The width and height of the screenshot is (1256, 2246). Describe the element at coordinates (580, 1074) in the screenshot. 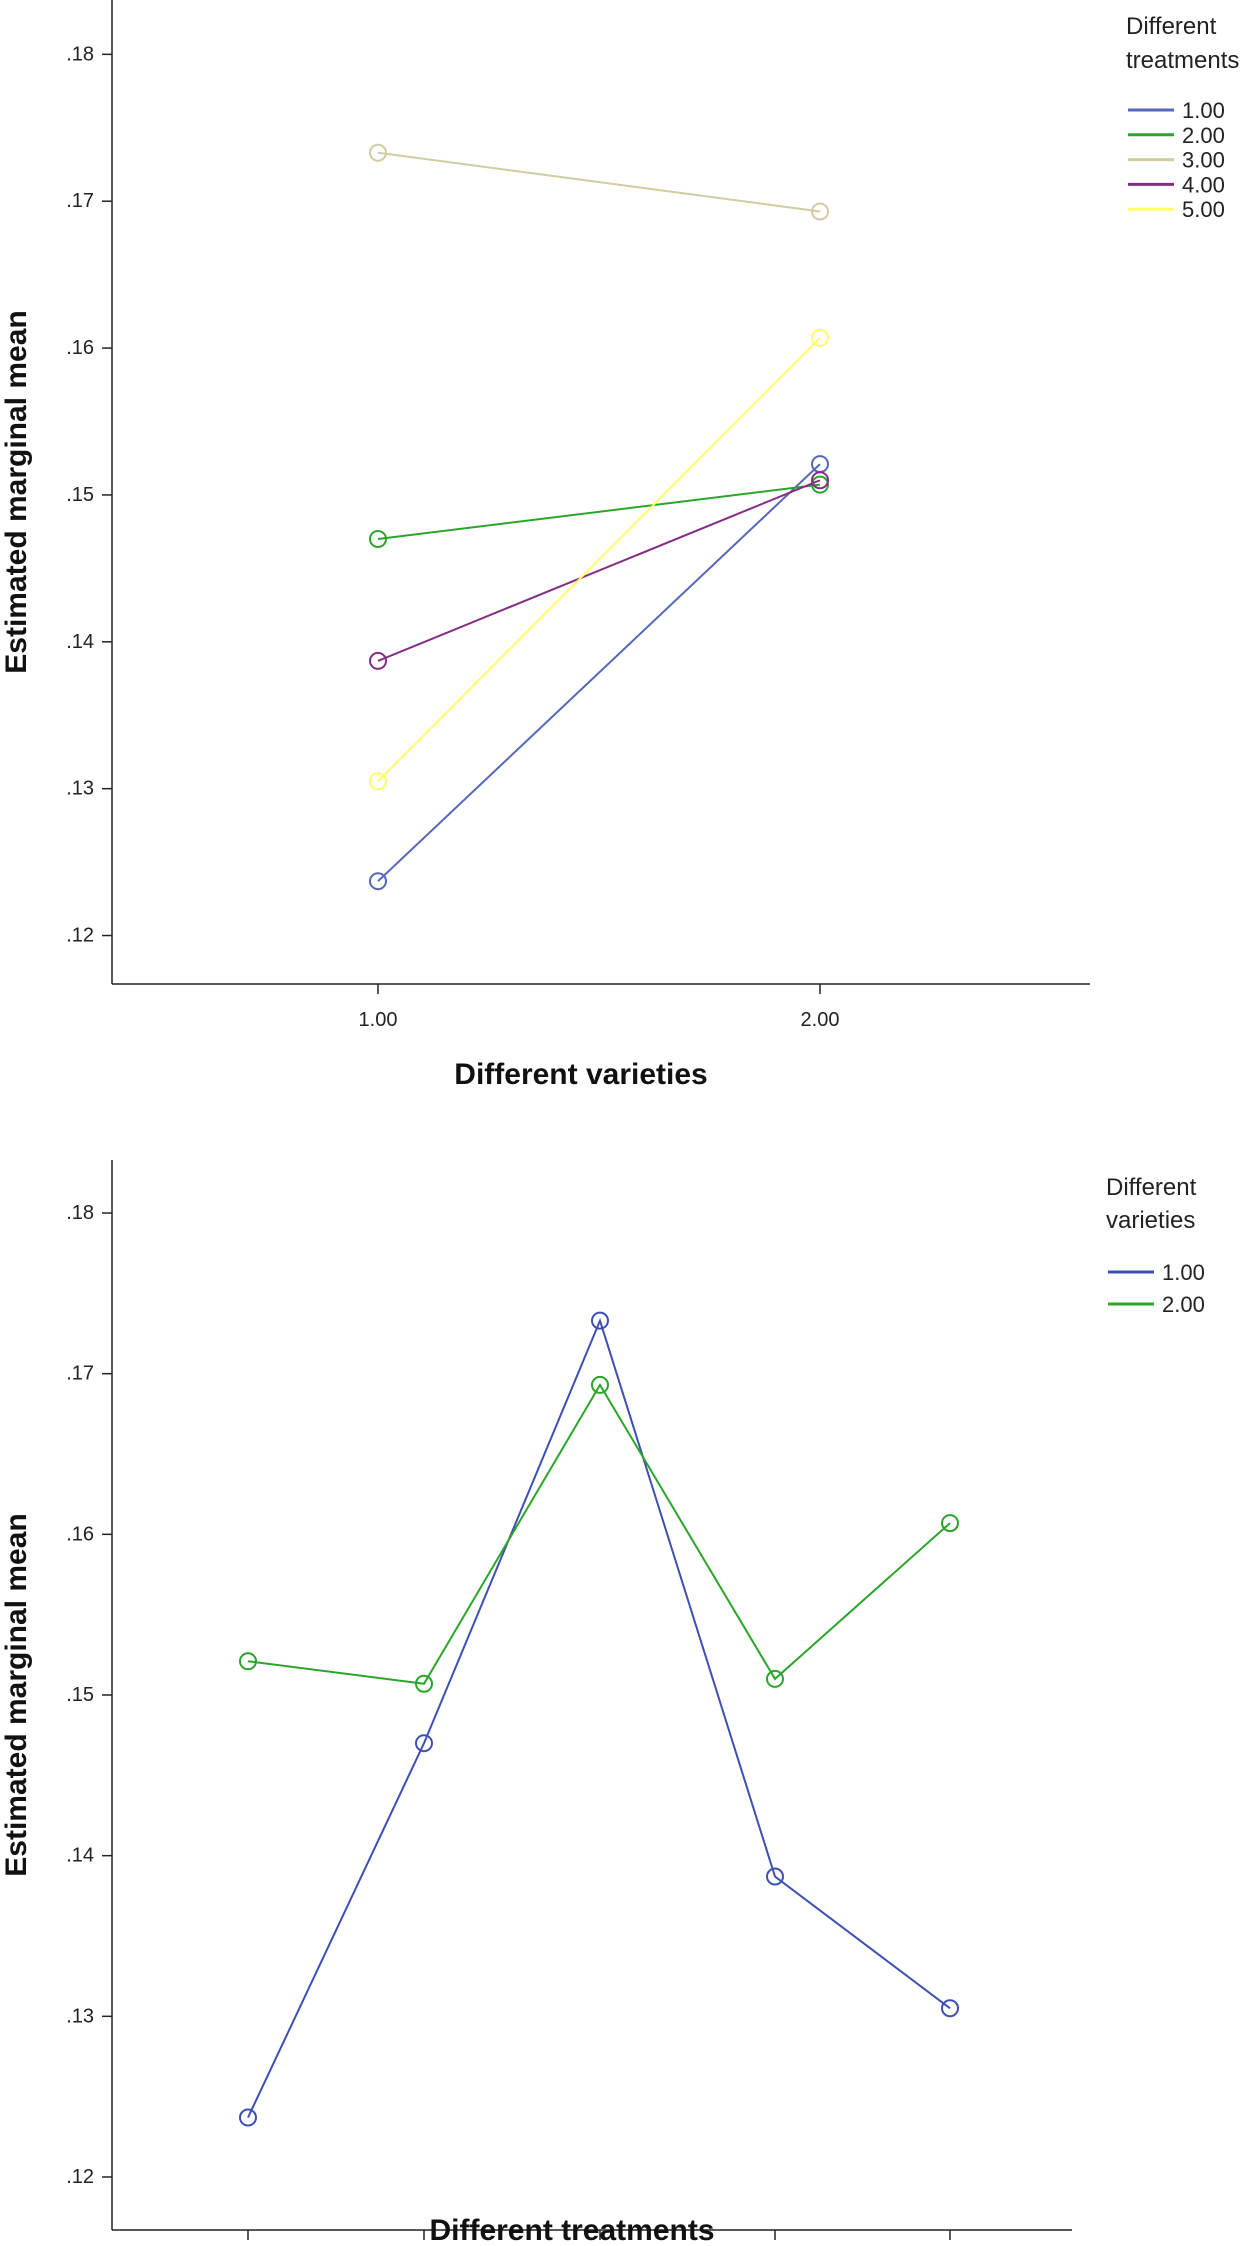

I see `x-axis-title: Different varieties` at that location.